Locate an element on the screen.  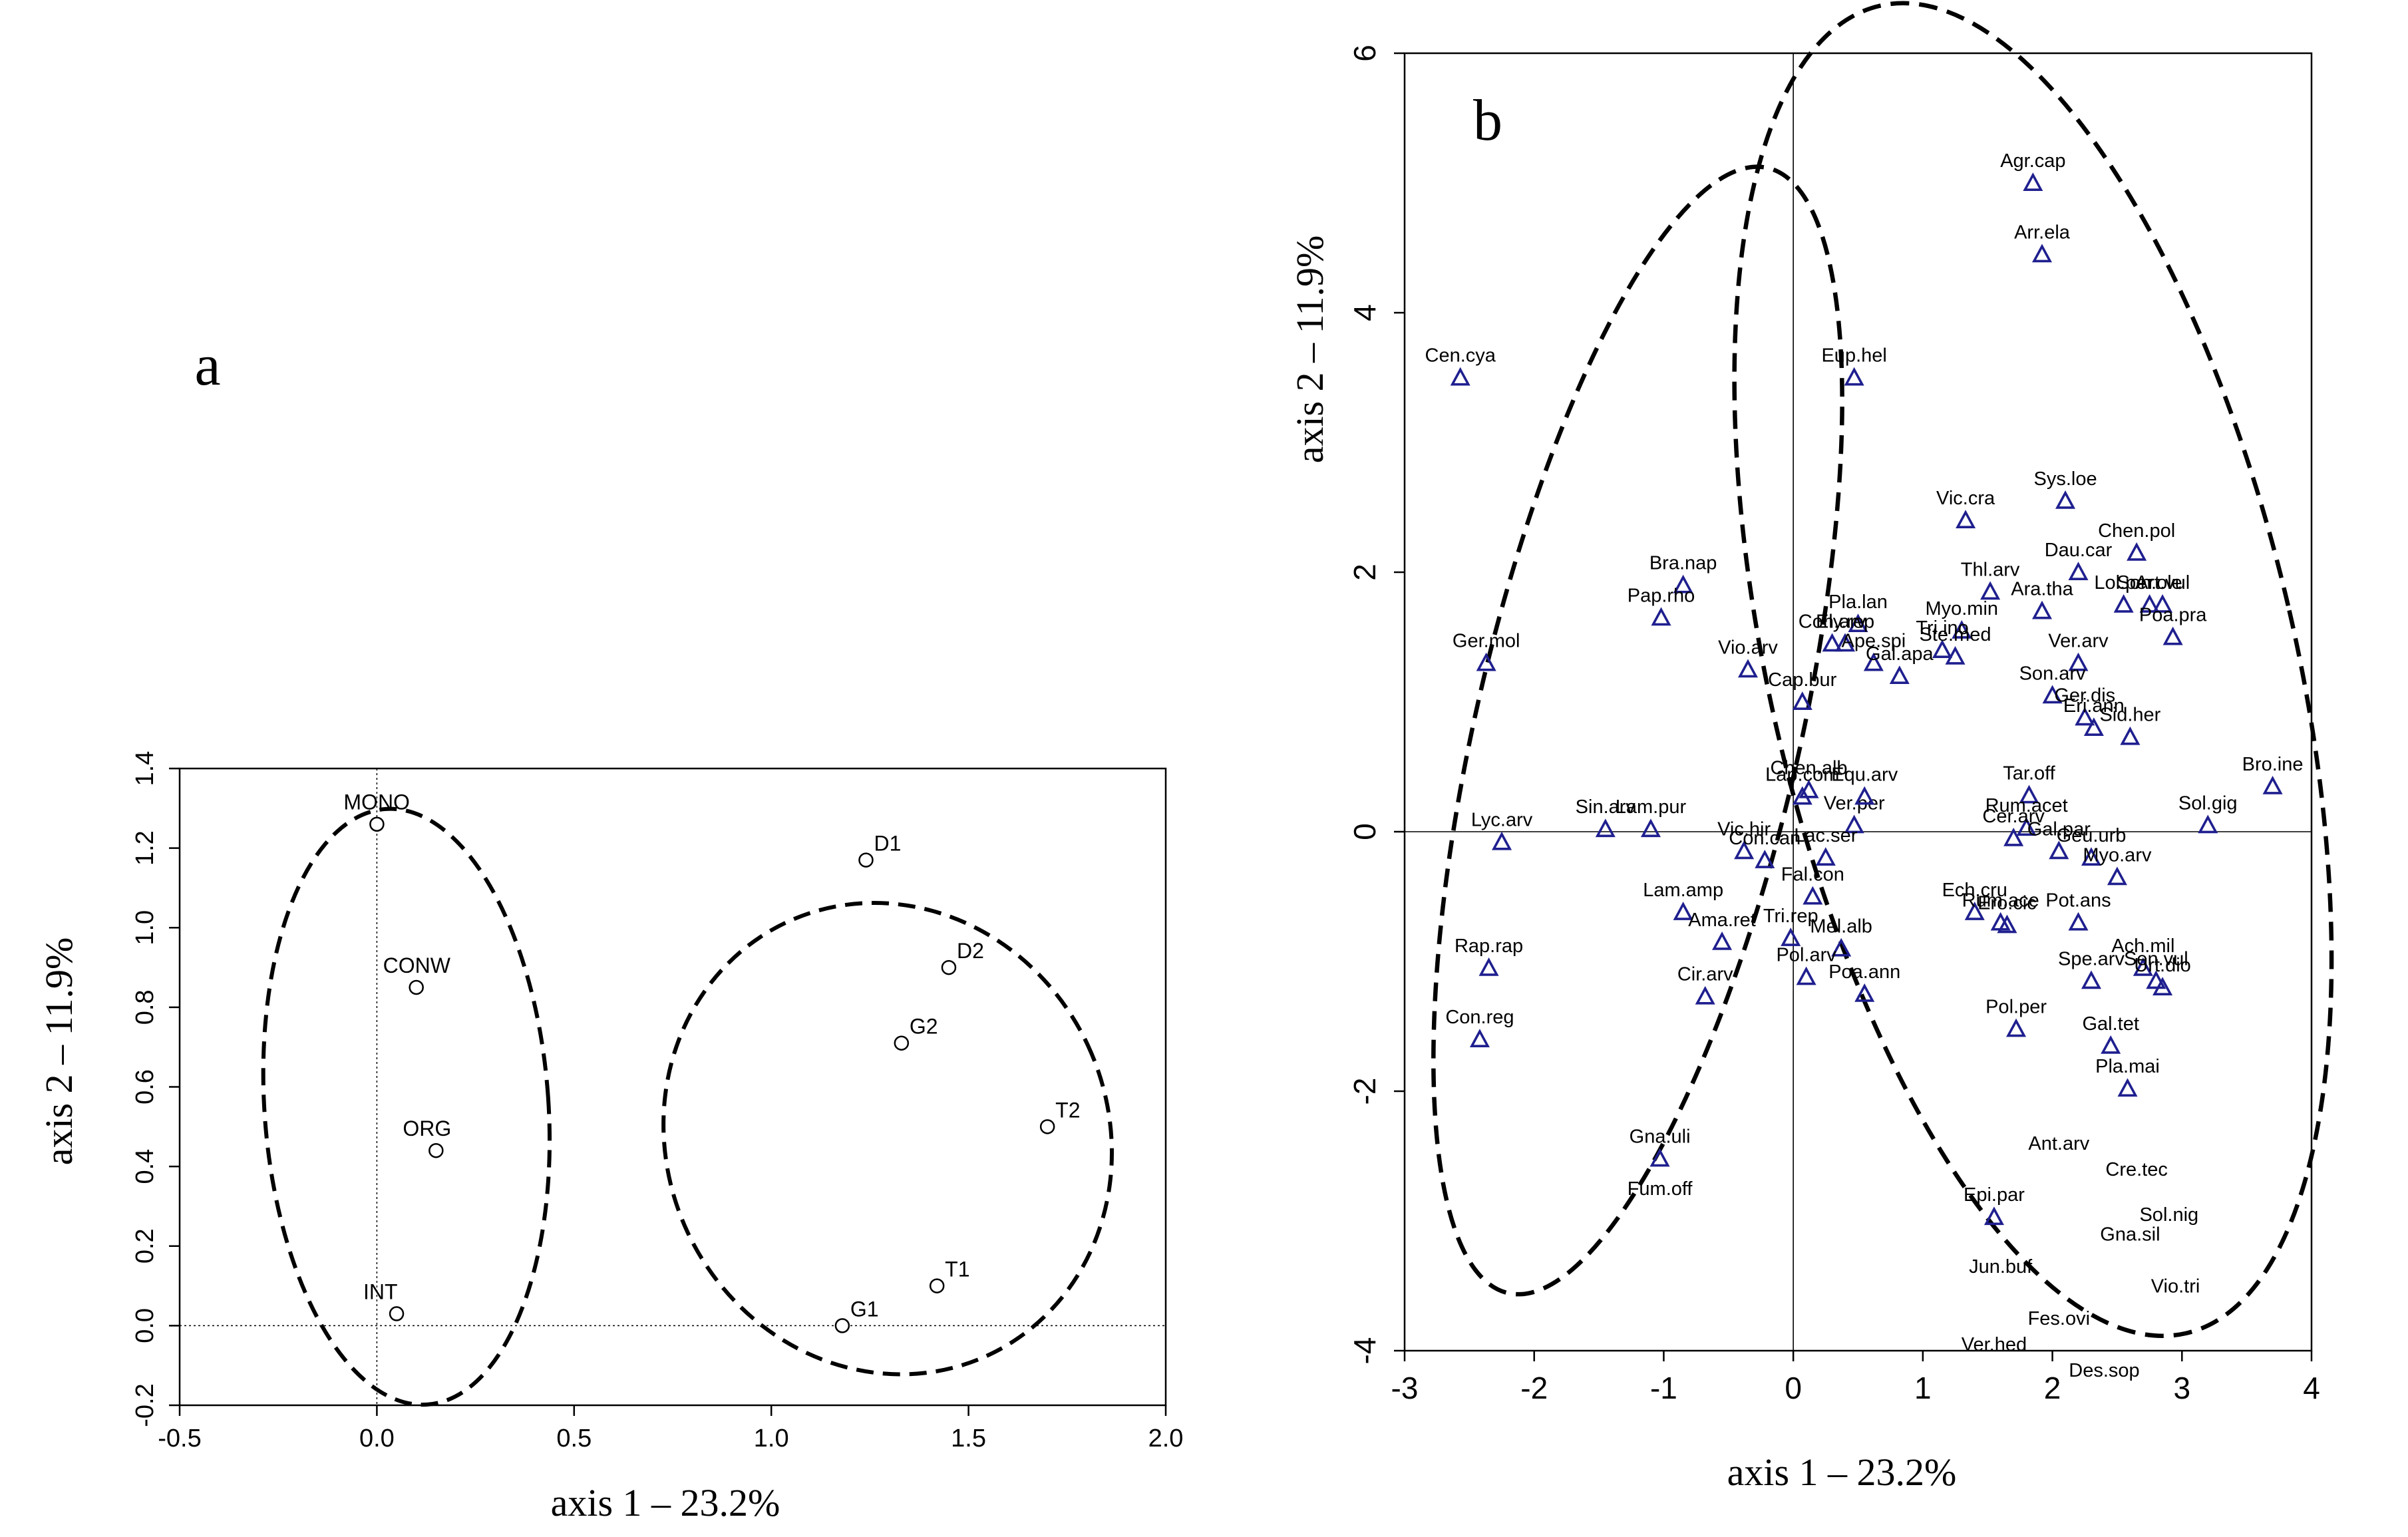
panel-b-point-label: Ech.cru is located at coordinates (1974, 890).